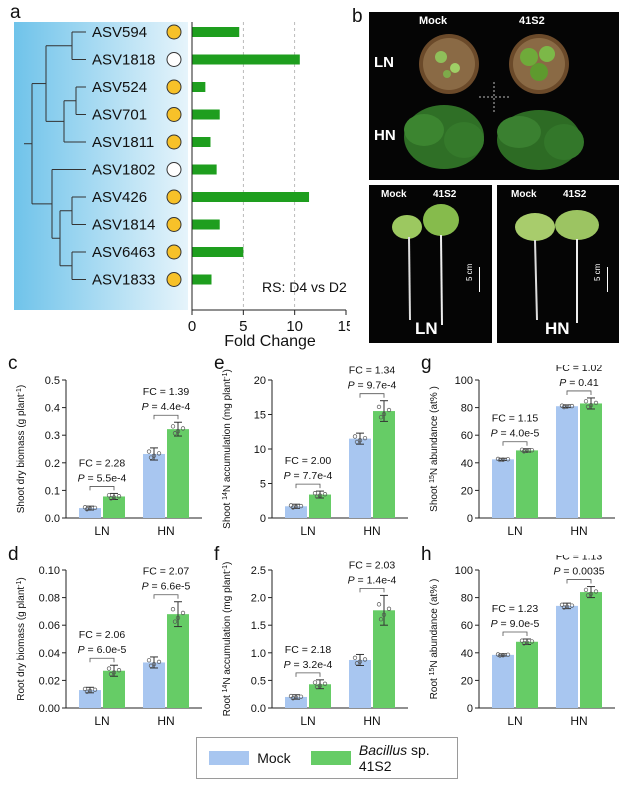 The image size is (624, 792). Describe the element at coordinates (52, 464) in the screenshot. I see `y-tick-label: 0.2` at that location.